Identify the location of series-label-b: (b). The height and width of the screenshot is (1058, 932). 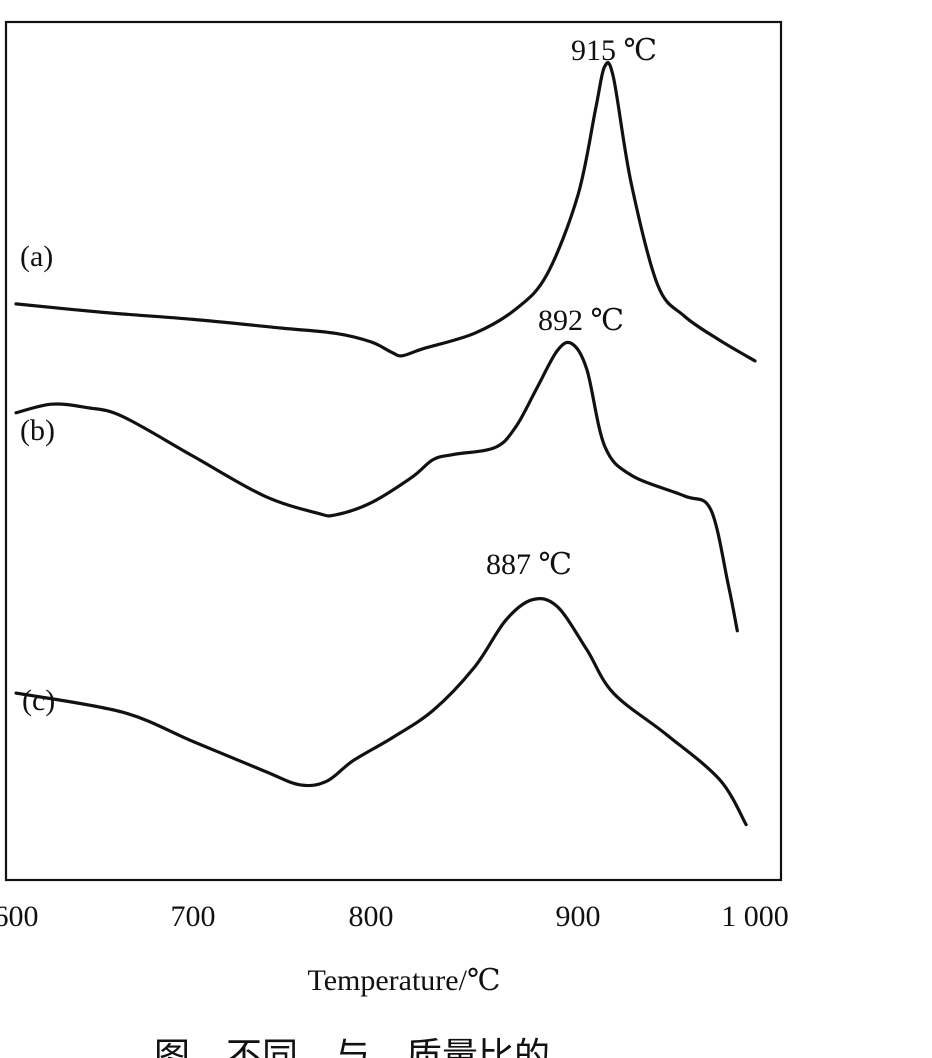
(37, 430).